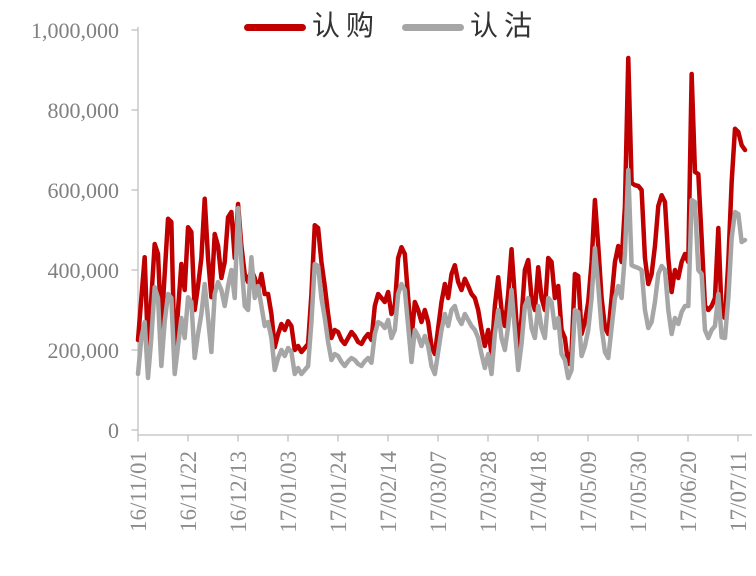 The height and width of the screenshot is (576, 756). Describe the element at coordinates (588, 492) in the screenshot. I see `x-axis-tick-label: 17/05/09` at that location.